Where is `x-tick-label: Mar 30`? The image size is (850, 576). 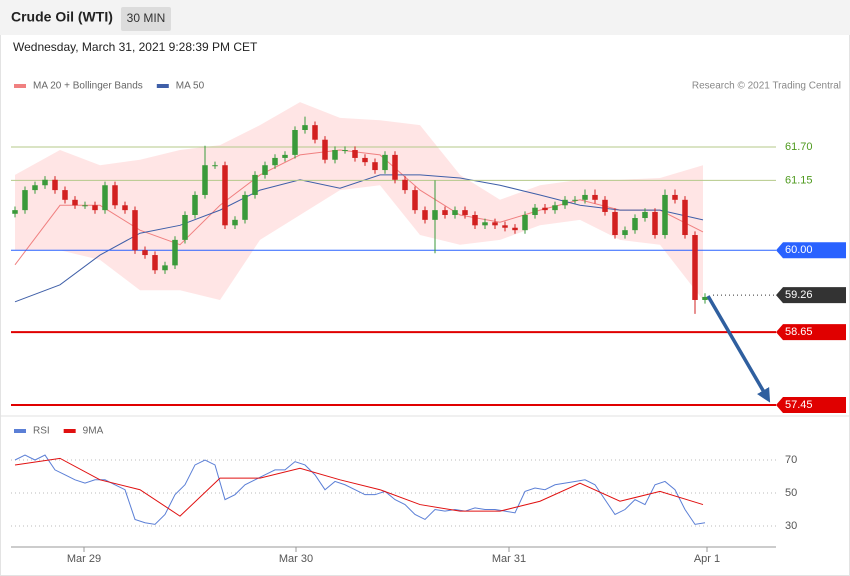 x-tick-label: Mar 30 is located at coordinates (296, 559).